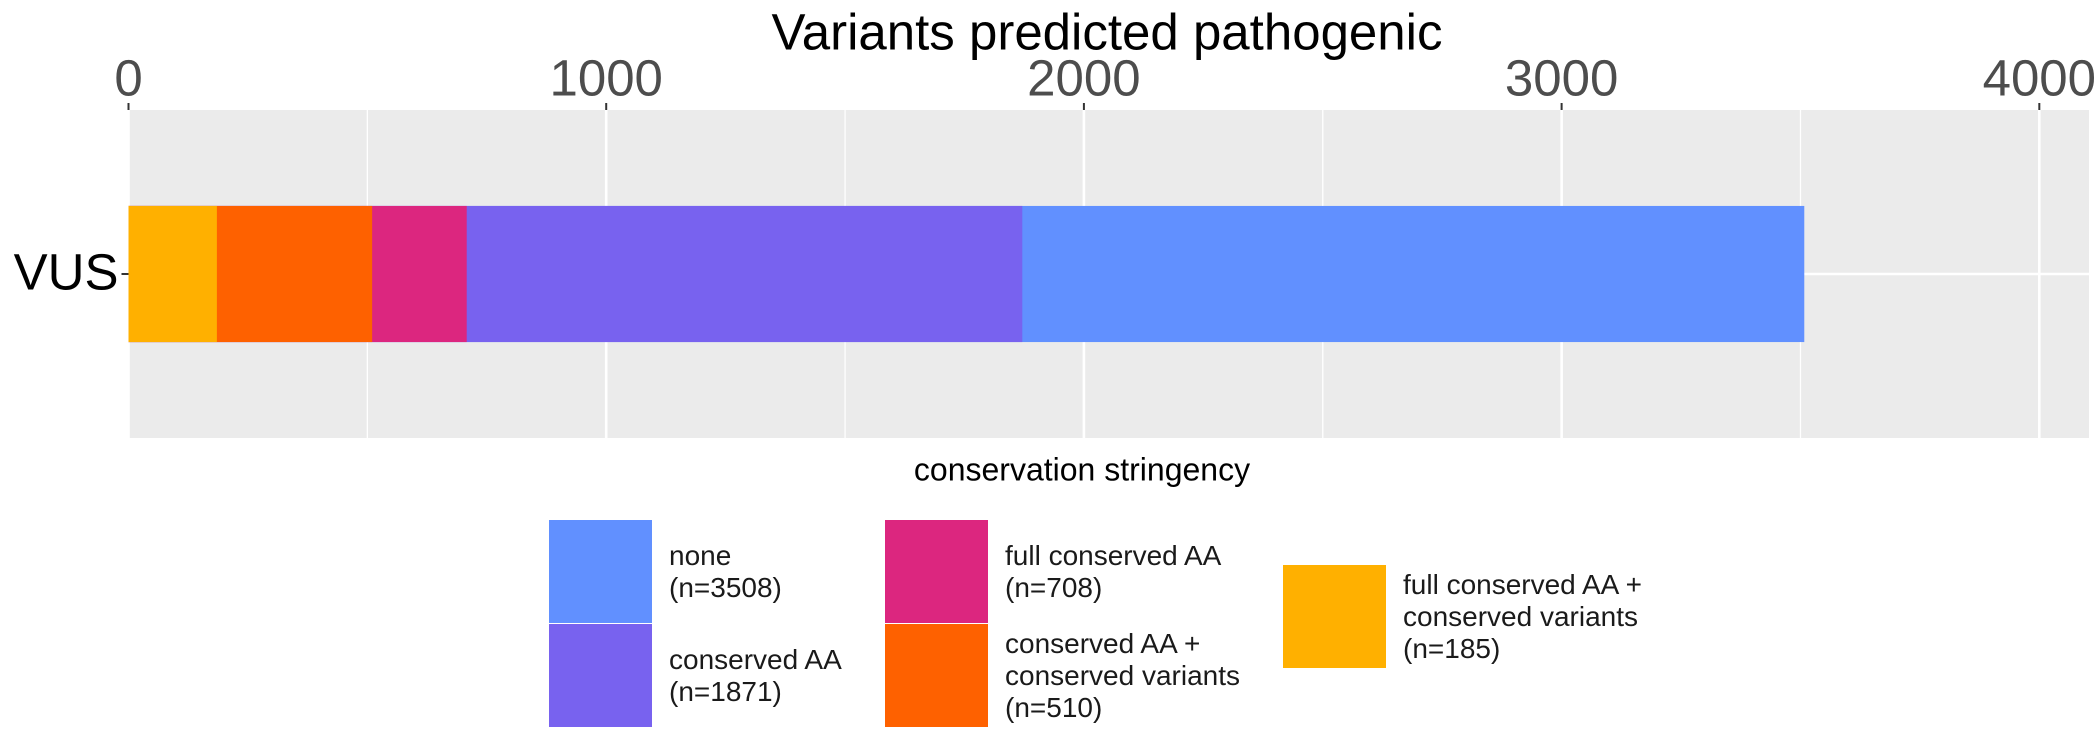 The width and height of the screenshot is (2100, 729). Describe the element at coordinates (172, 274) in the screenshot. I see `bar` at that location.